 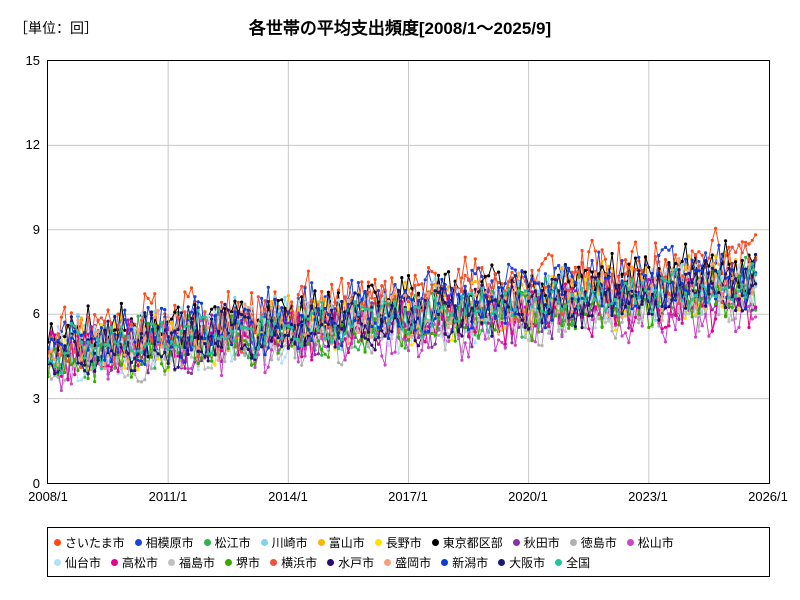 I want to click on legend-item-5: 長野市, so click(x=398, y=542).